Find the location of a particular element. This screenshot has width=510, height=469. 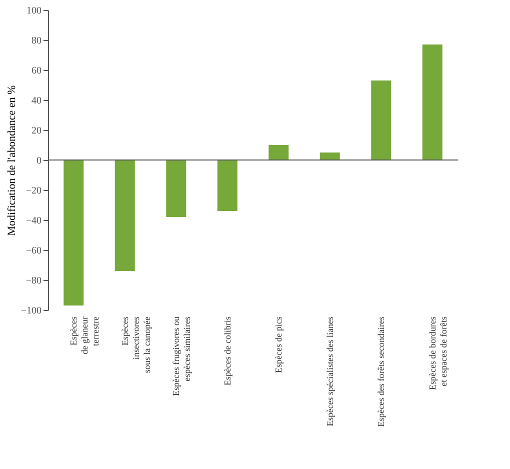

y-tick-label: 60 is located at coordinates (37, 71).